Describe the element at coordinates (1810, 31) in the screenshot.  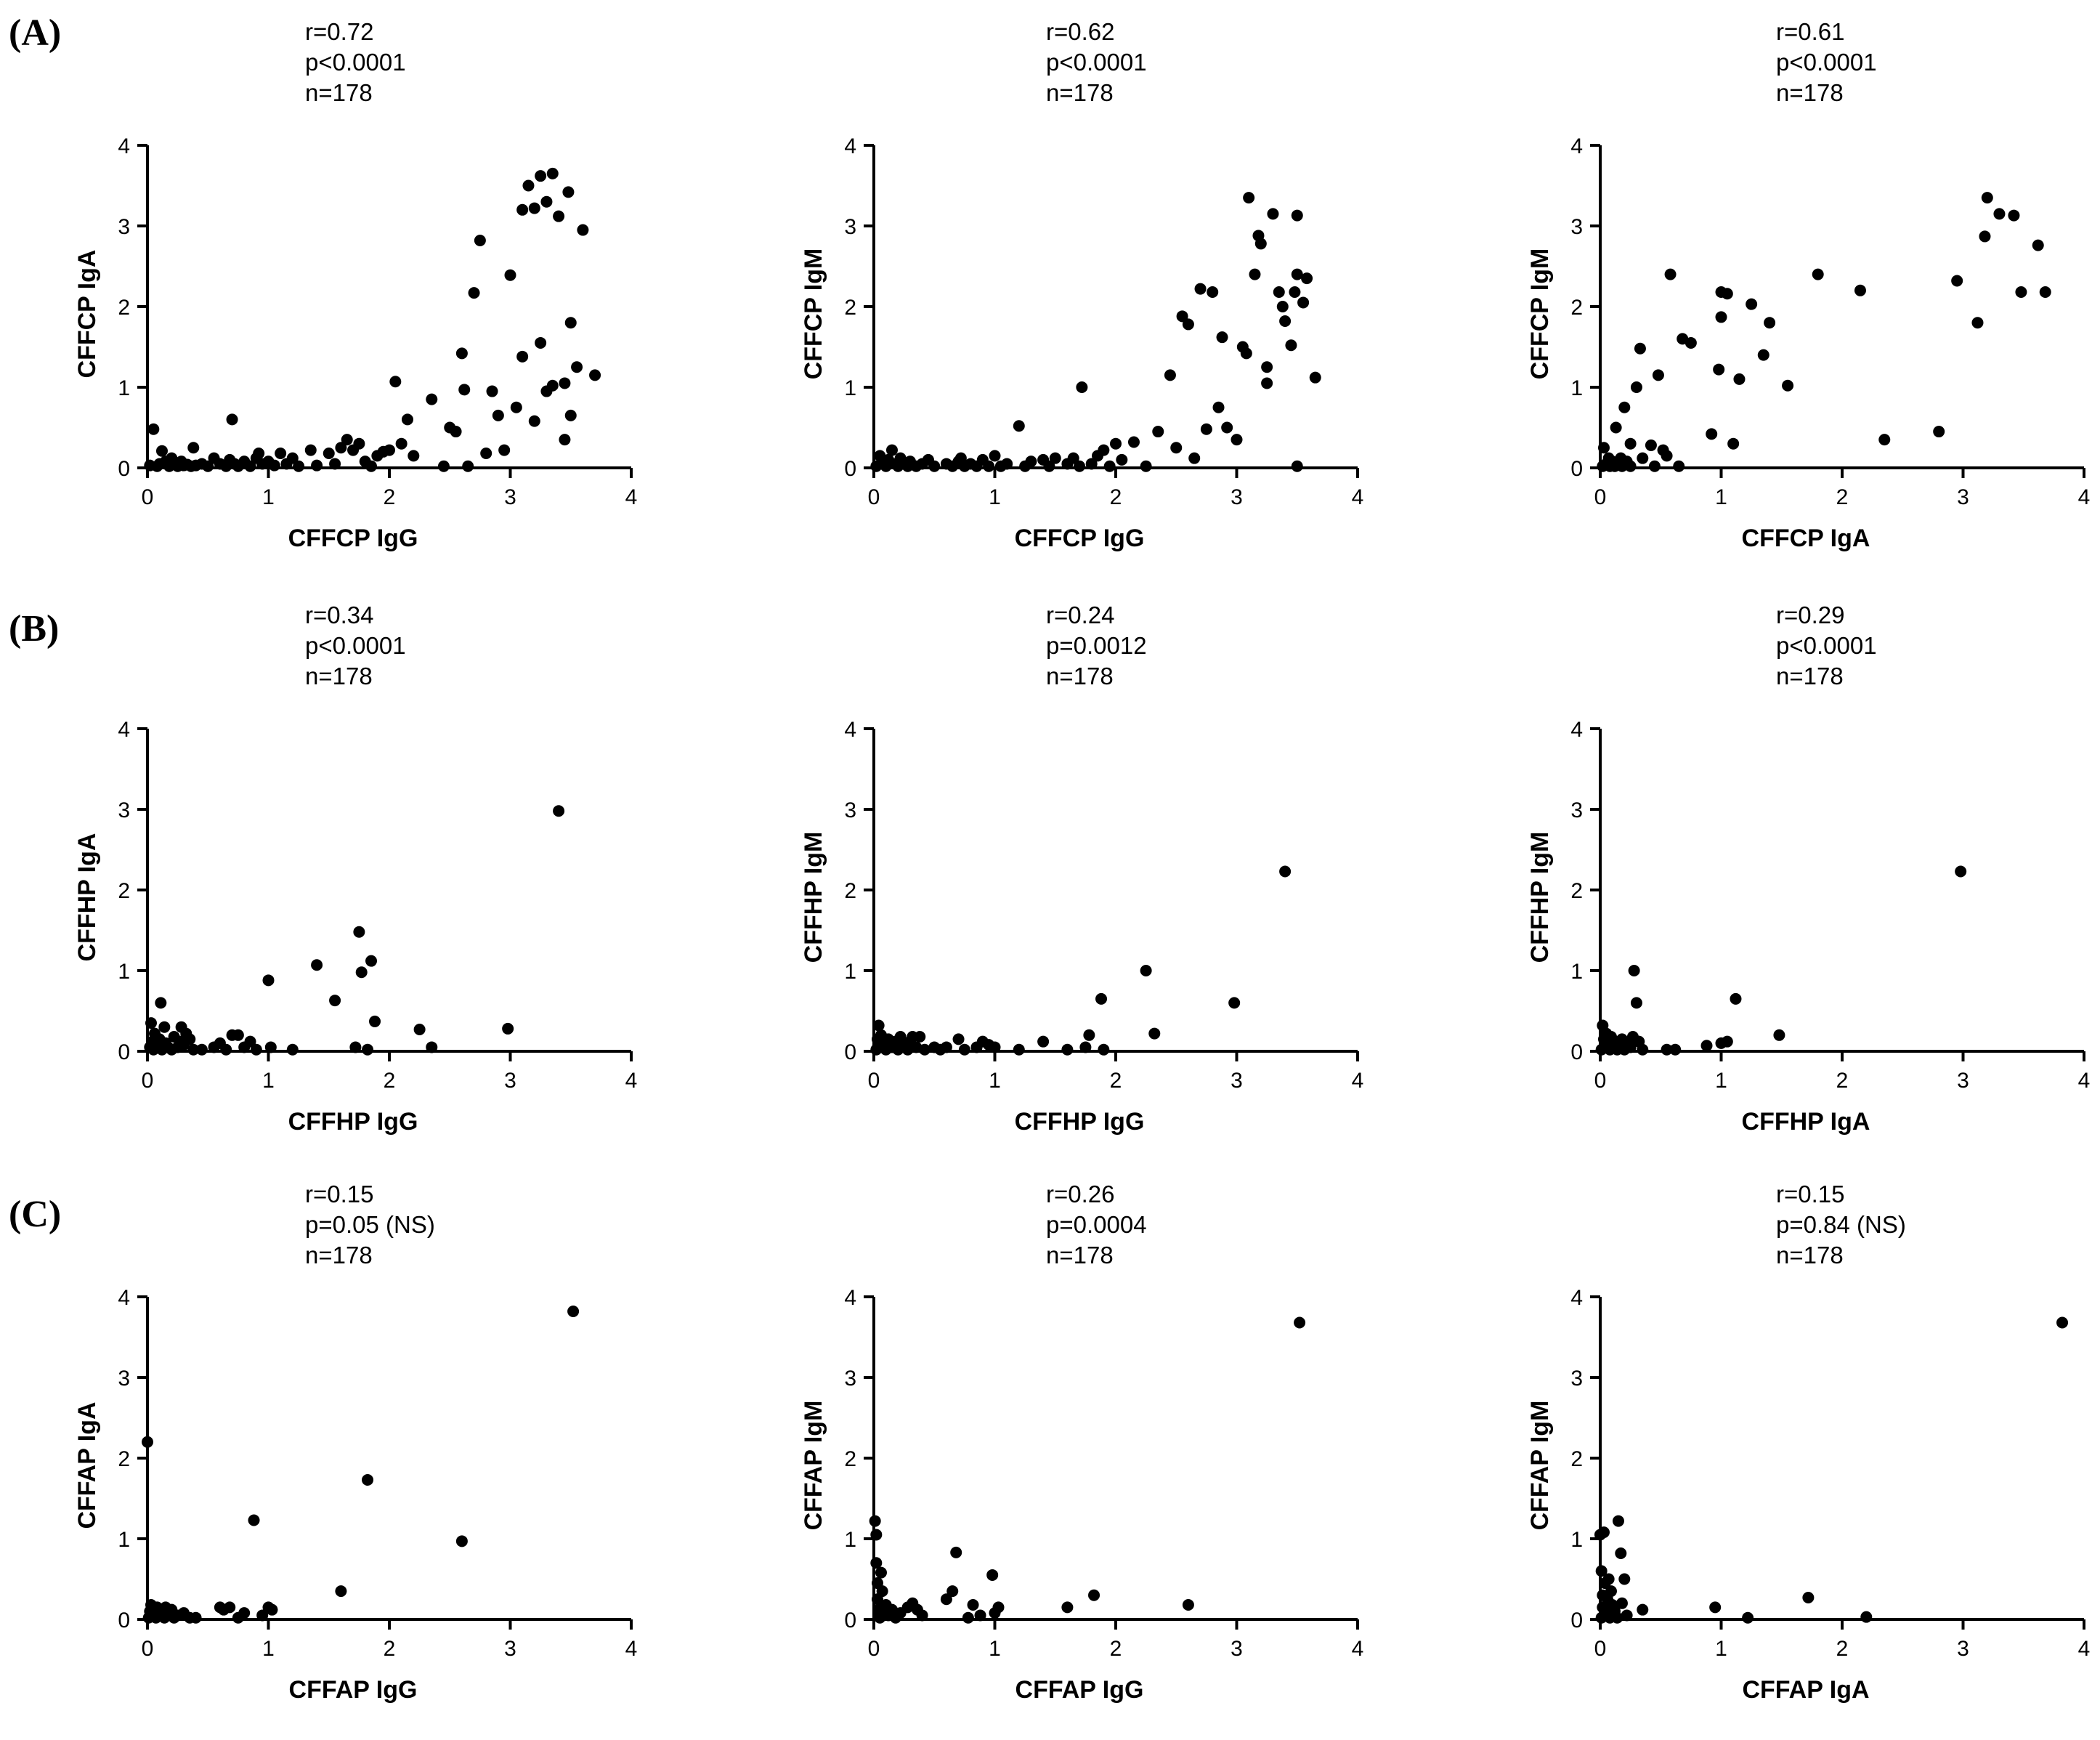
I see `stat-line: r=0.61` at that location.